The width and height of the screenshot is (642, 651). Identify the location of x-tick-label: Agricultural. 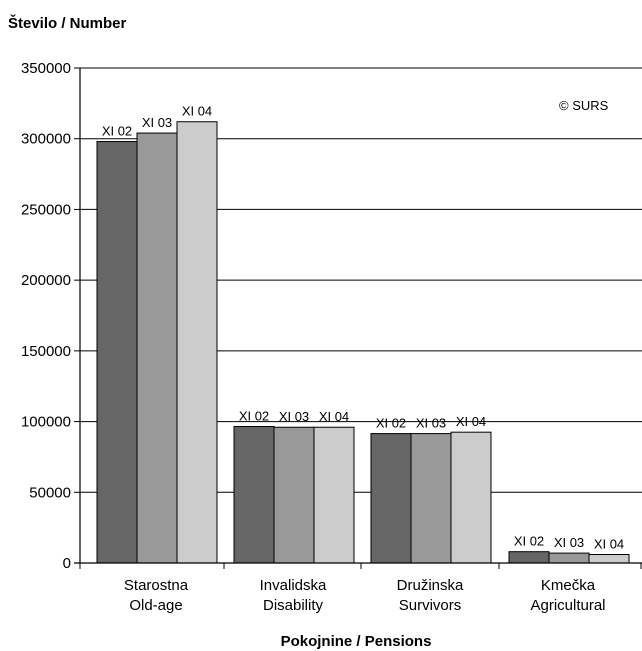
(567, 605).